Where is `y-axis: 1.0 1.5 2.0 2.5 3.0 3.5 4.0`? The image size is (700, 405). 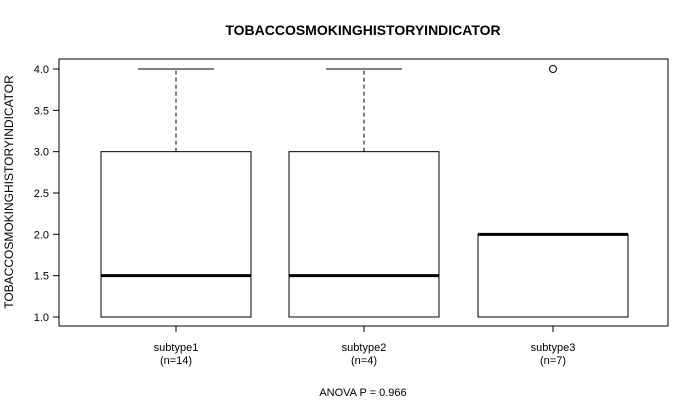
y-axis: 1.0 1.5 2.0 2.5 3.0 3.5 4.0 is located at coordinates (47, 194).